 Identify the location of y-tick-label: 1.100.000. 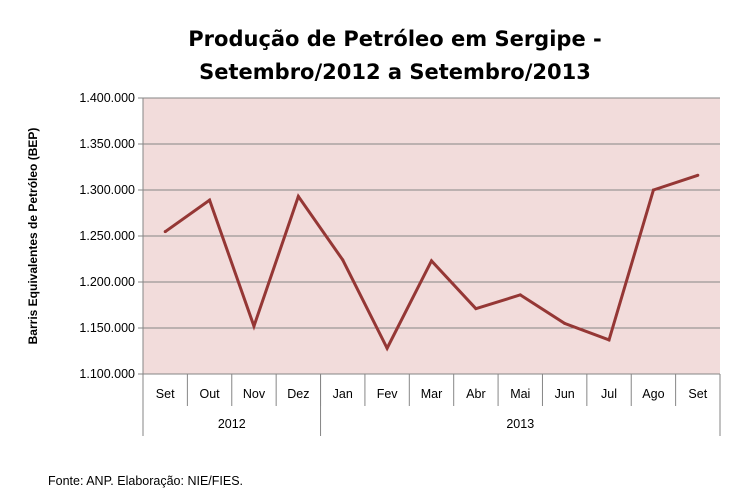
(107, 374).